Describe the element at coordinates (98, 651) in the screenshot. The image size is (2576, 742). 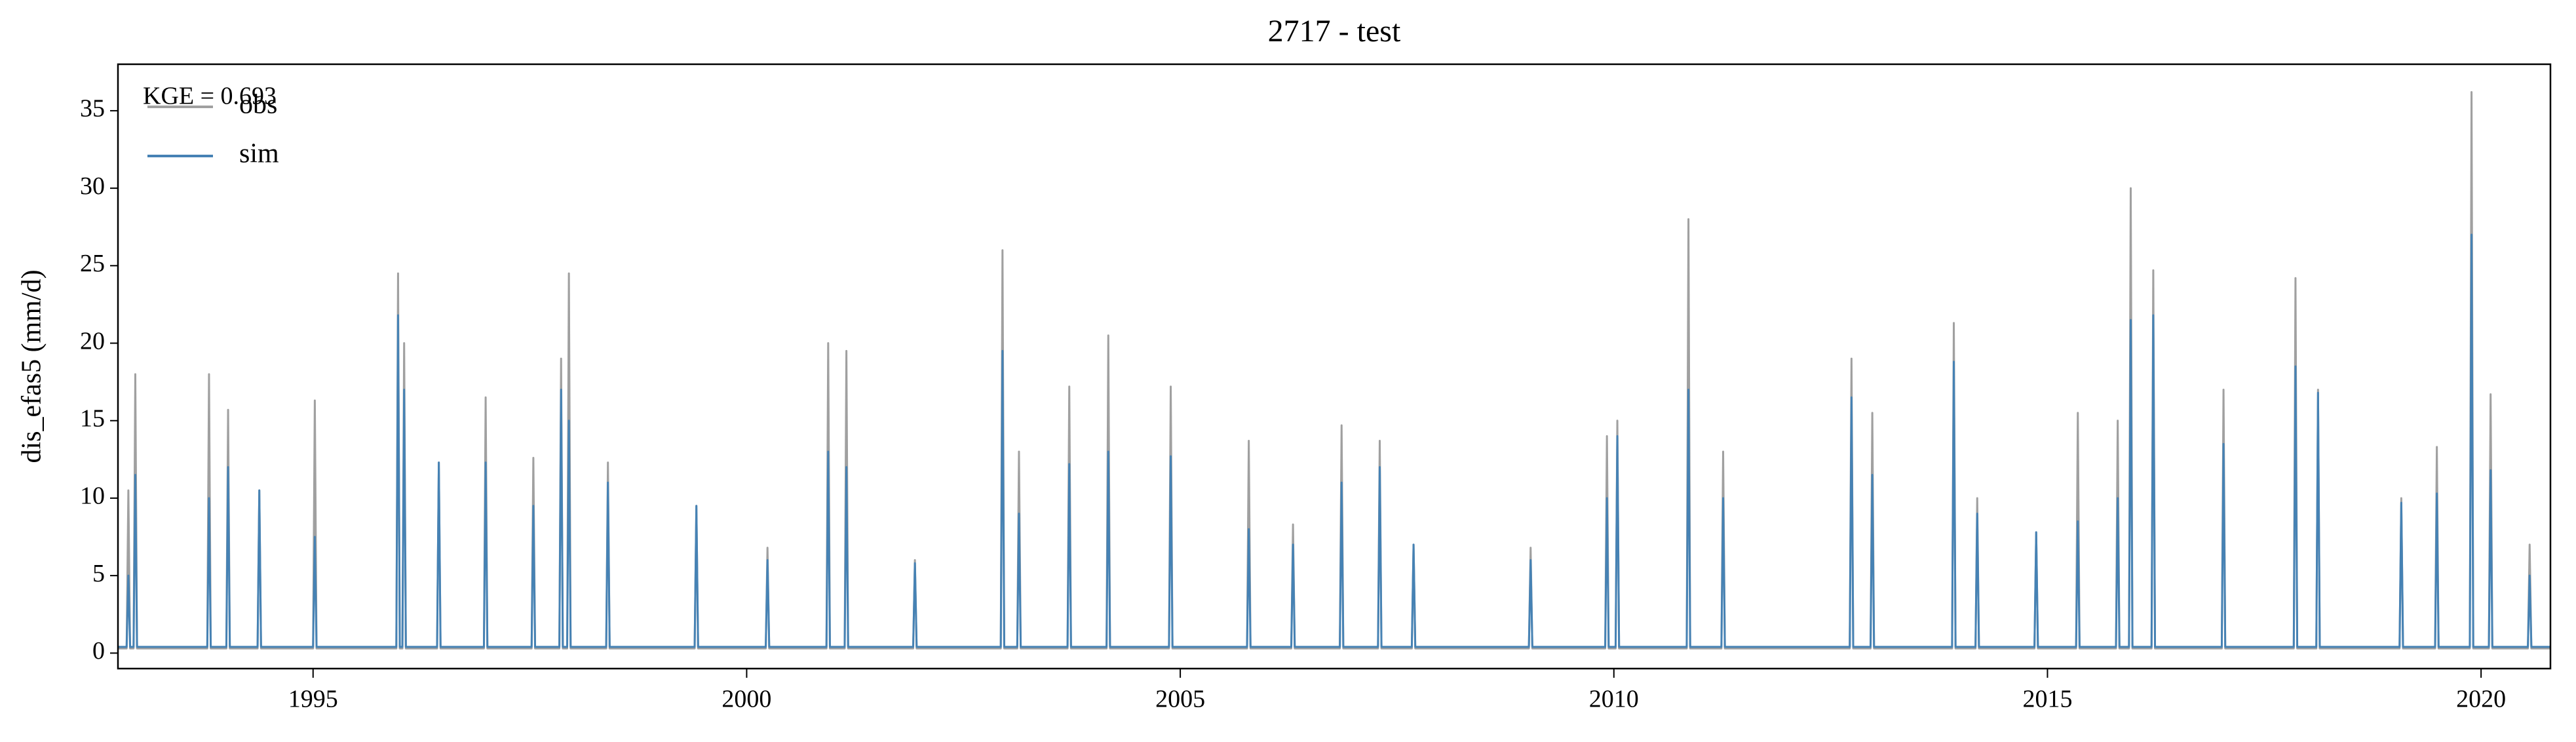
I see `y-tick-label: 0` at that location.